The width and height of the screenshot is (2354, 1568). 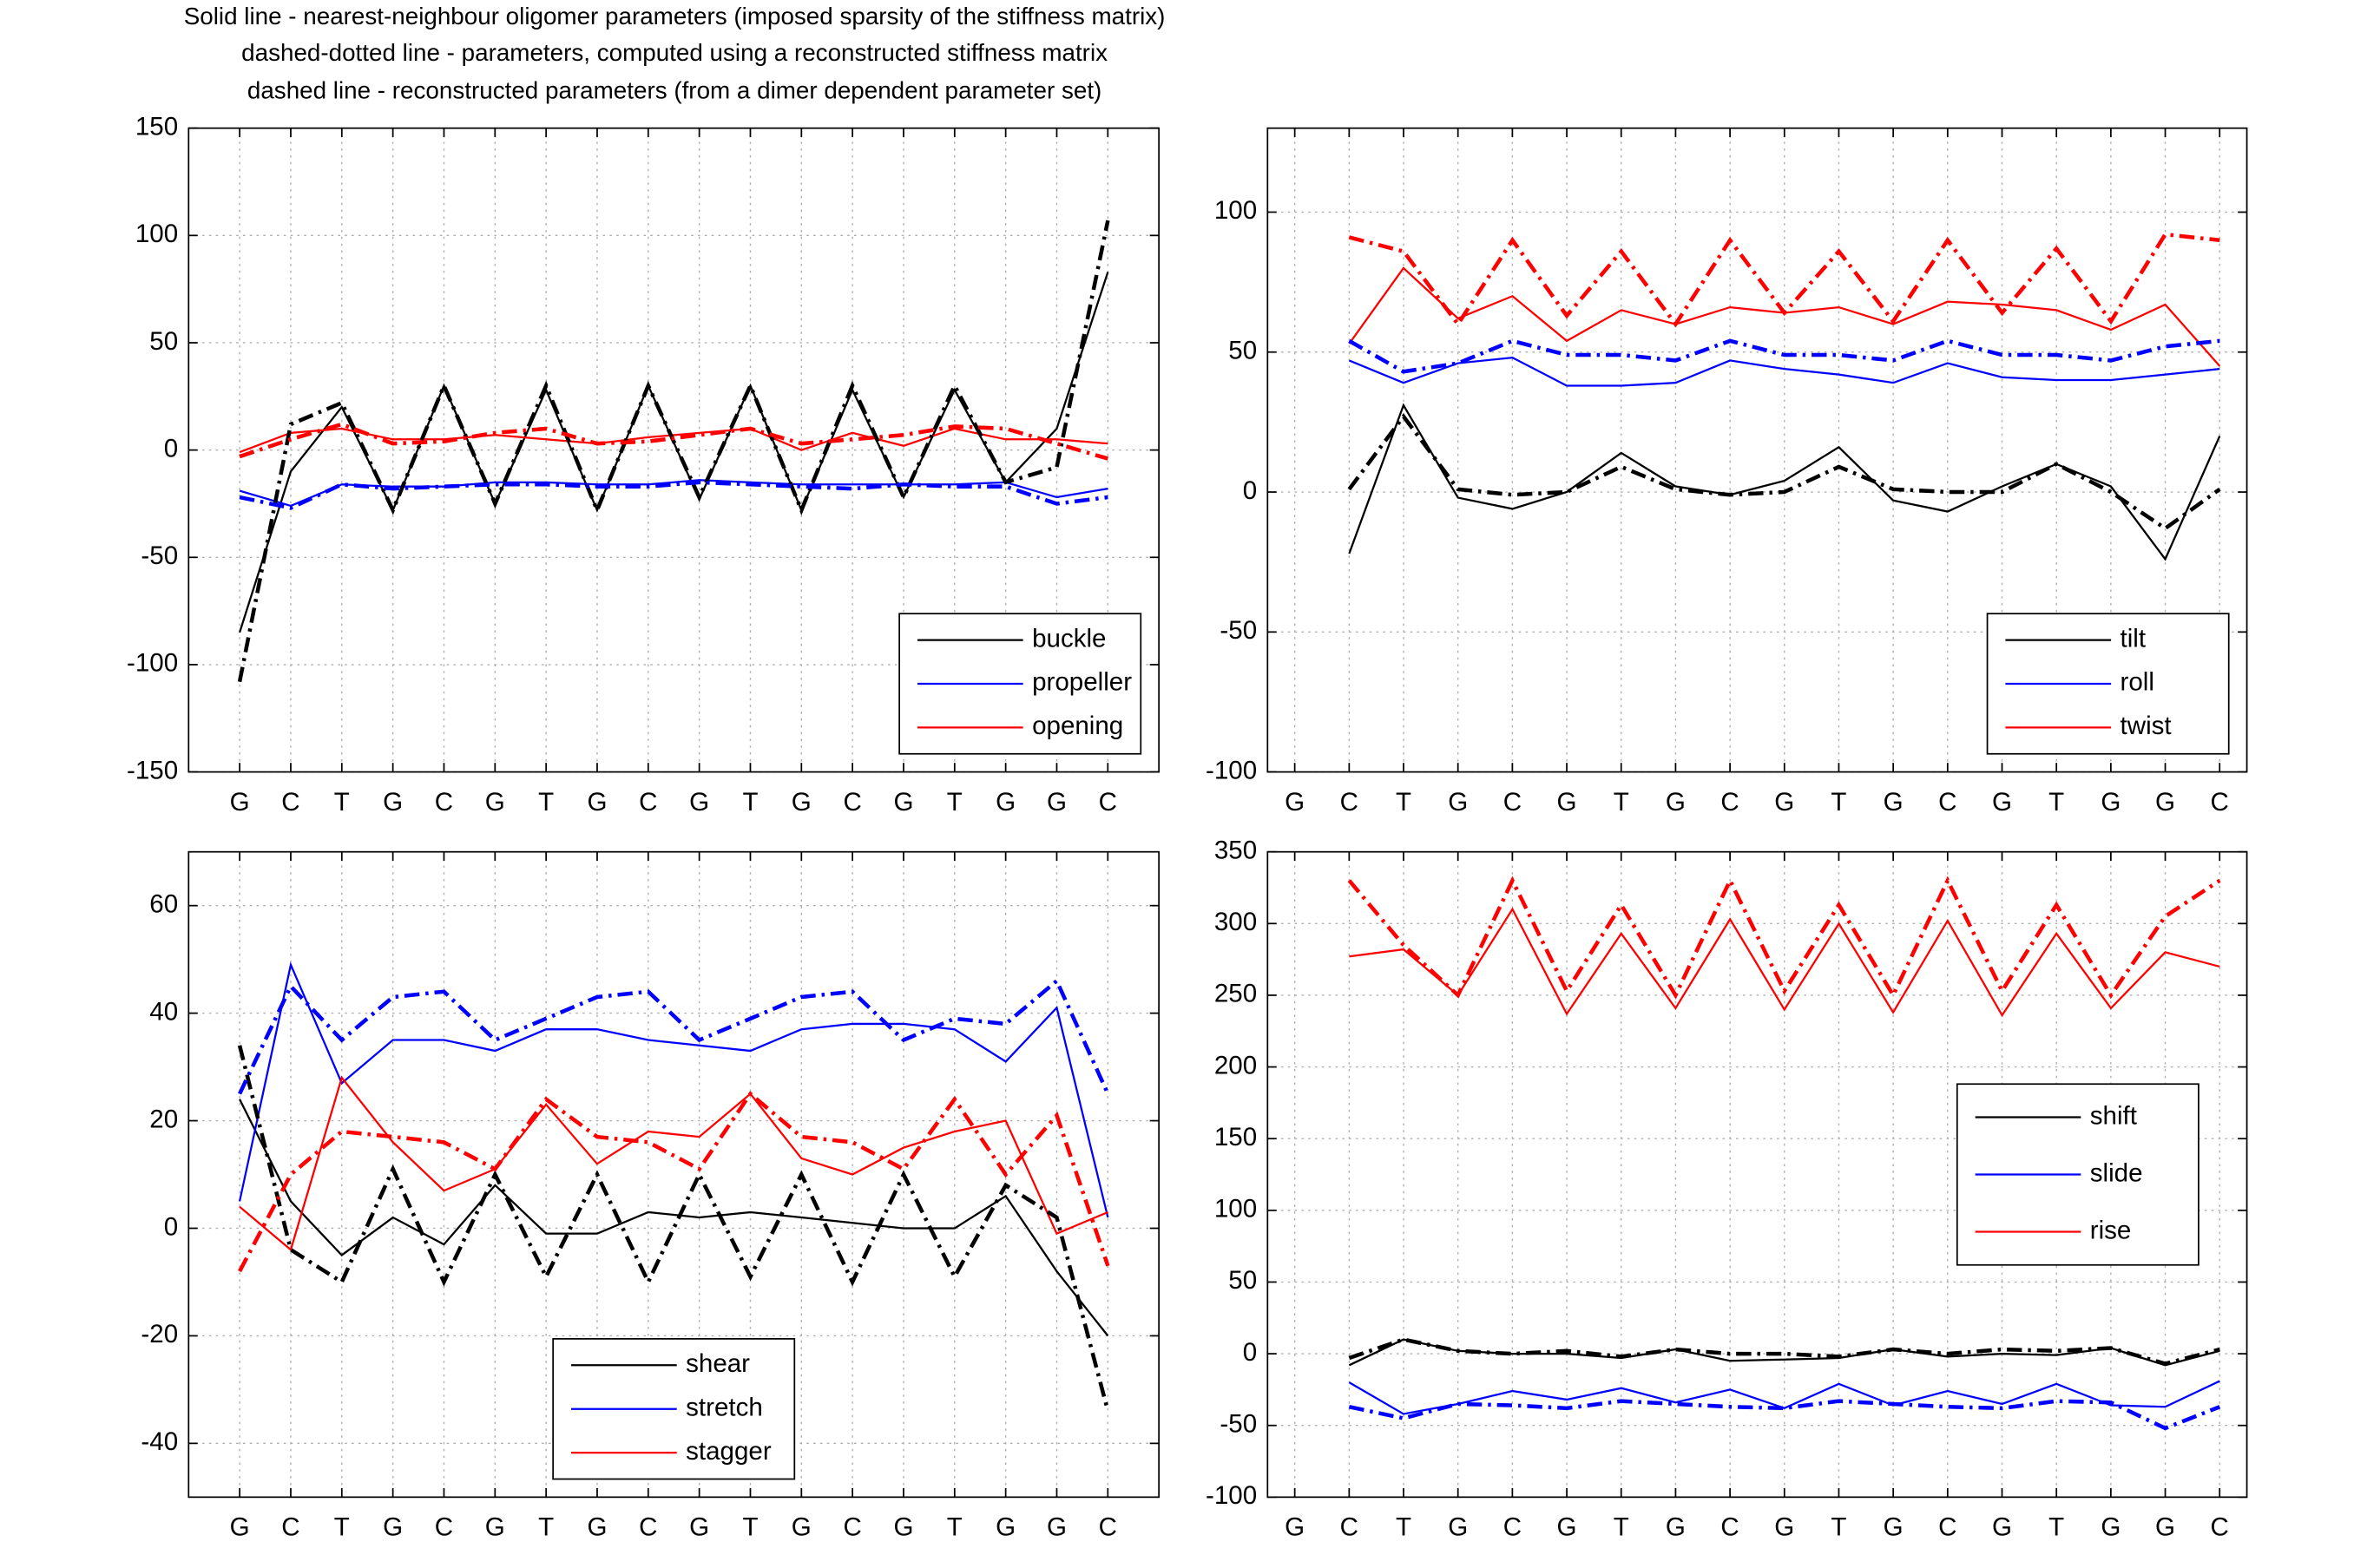 I want to click on y-tick-label: 20, so click(x=163, y=1119).